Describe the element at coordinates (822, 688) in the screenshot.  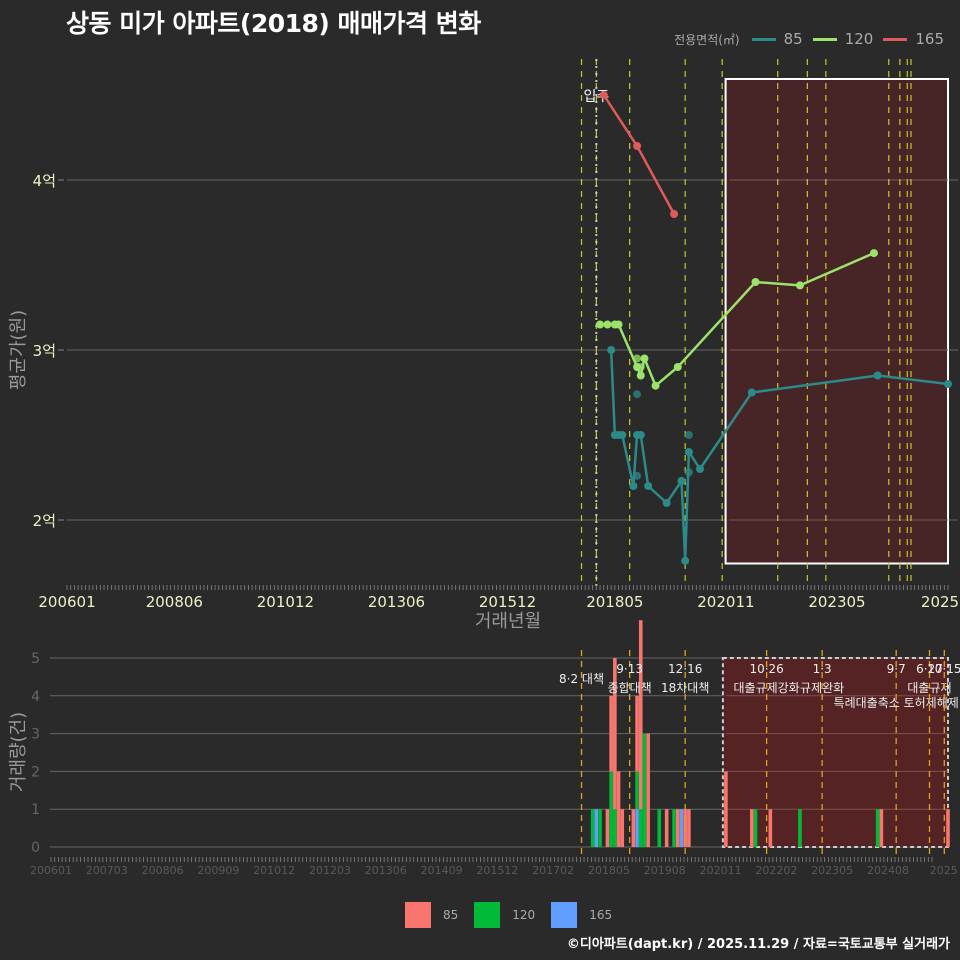
I see `policy-name-label: 규제완화` at that location.